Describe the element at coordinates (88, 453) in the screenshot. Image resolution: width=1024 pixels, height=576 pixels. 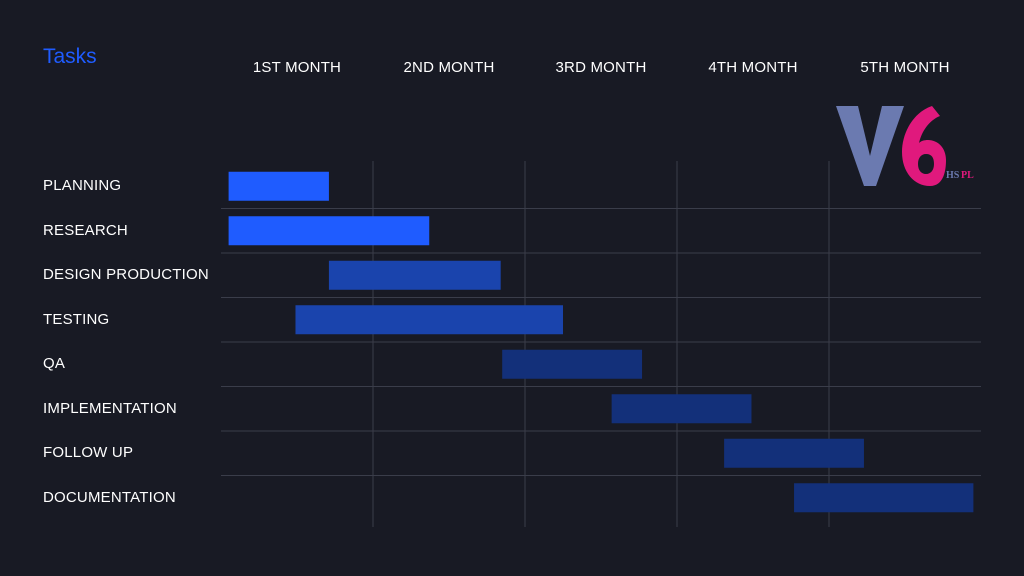
I see `task-label: FOLLOW UP` at that location.